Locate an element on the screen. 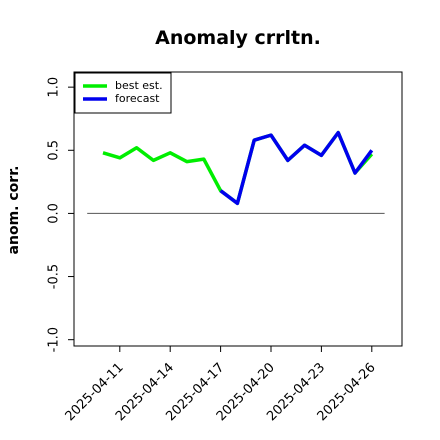  y-tick-label: -1.0 is located at coordinates (54, 339).